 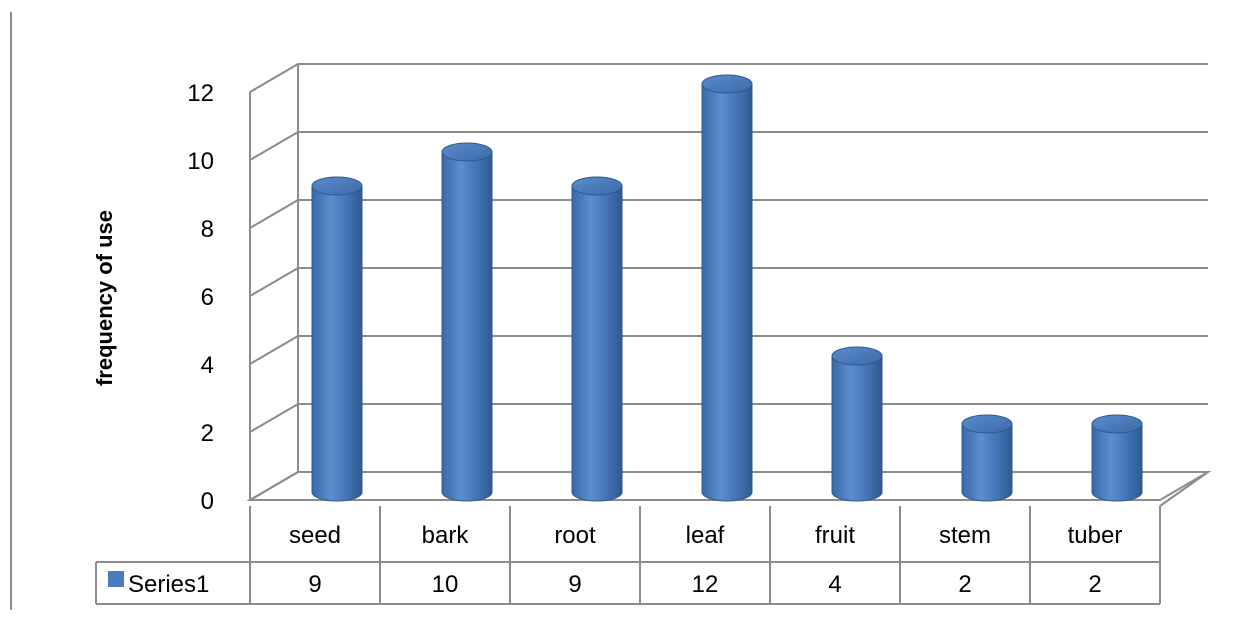 What do you see at coordinates (1095, 535) in the screenshot?
I see `category-label: tuber` at bounding box center [1095, 535].